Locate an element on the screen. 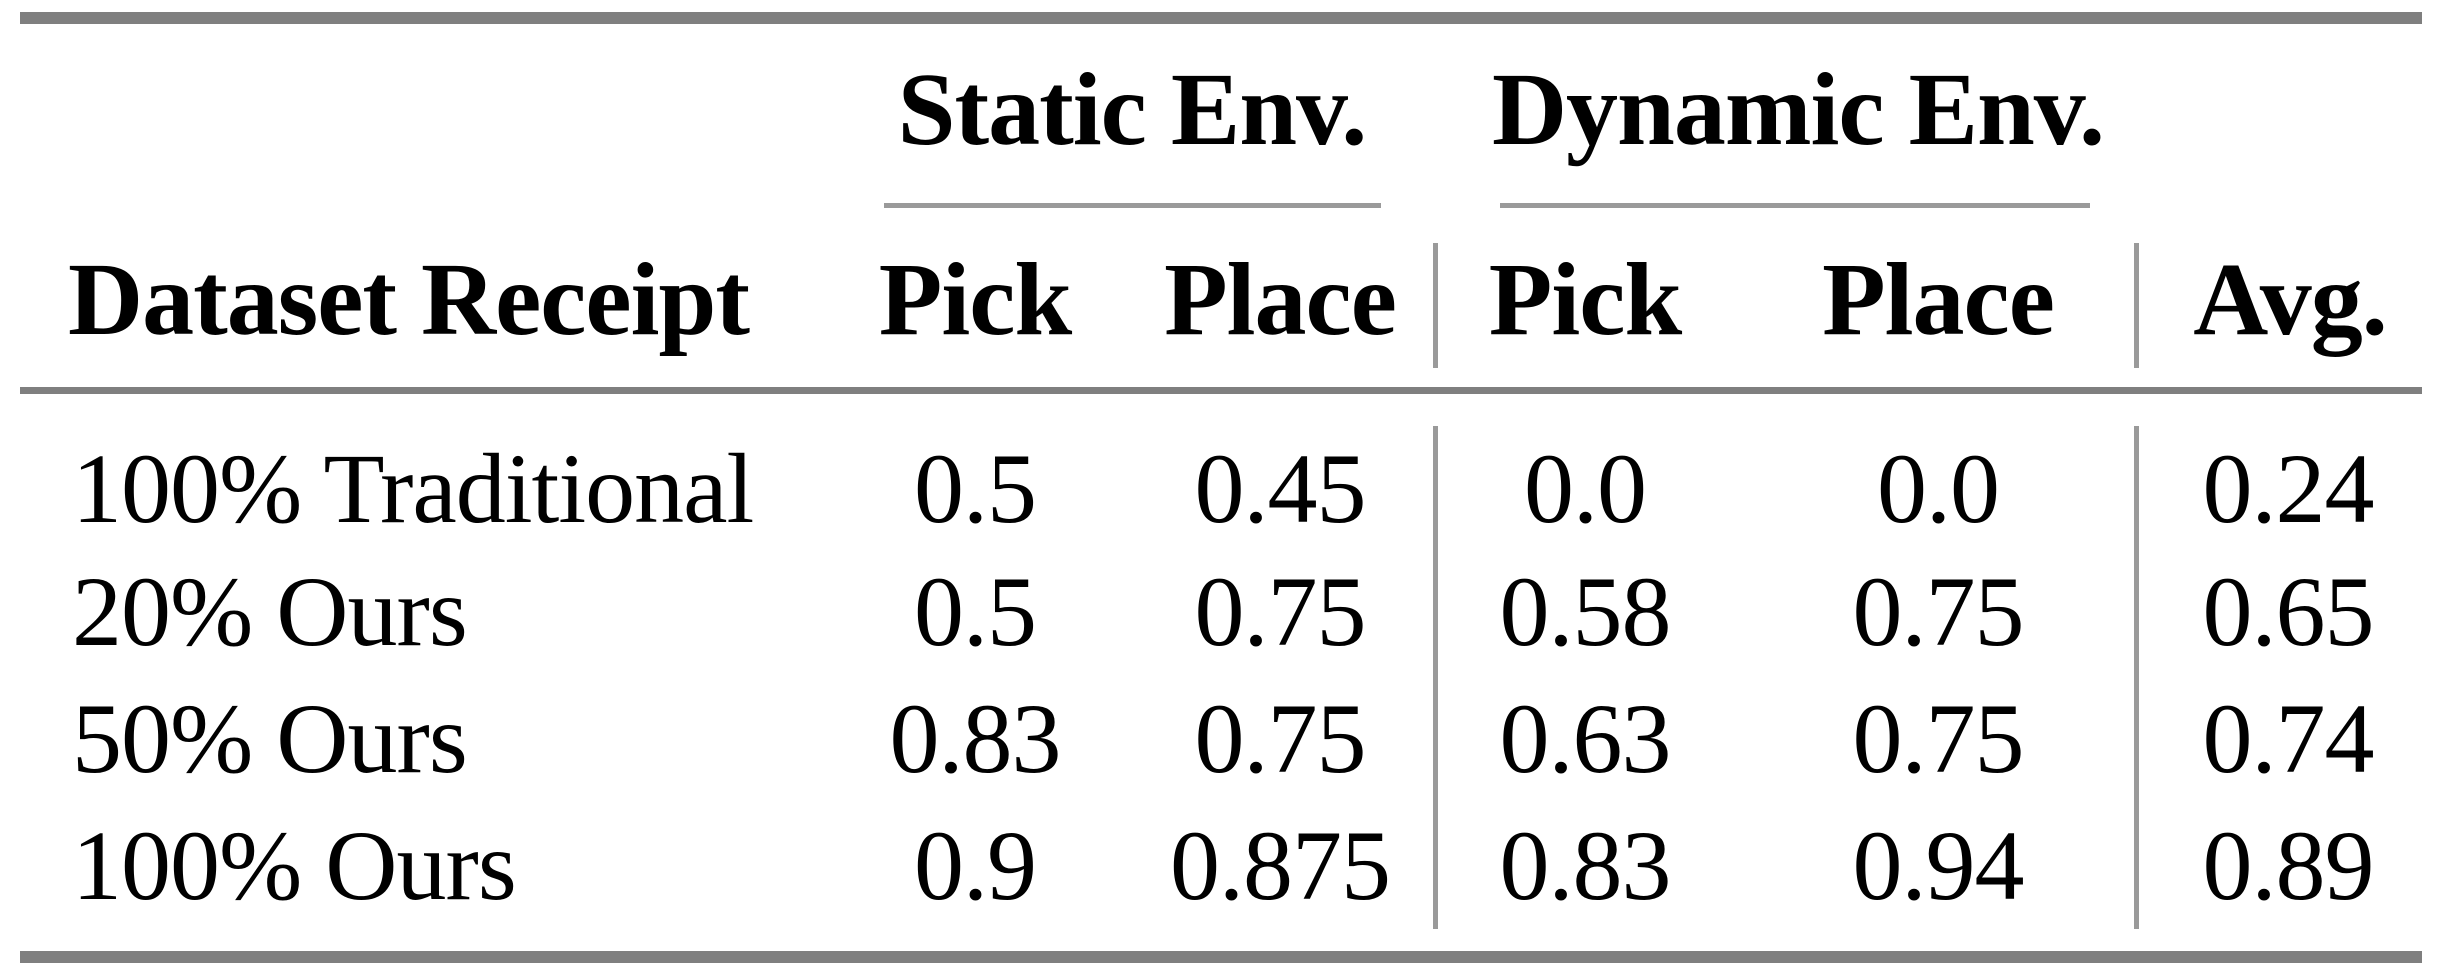 This screenshot has width=2440, height=966. row-label: 100% Ours is located at coordinates (294, 865).